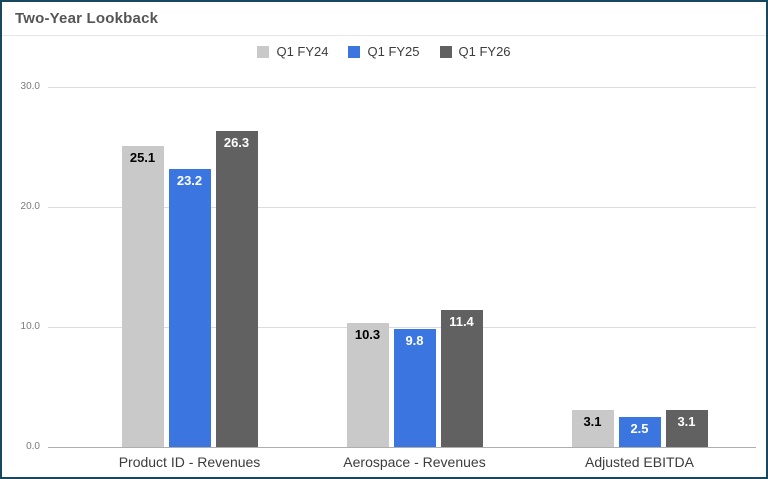  Describe the element at coordinates (189, 180) in the screenshot. I see `bar-value-label: 23.2` at that location.